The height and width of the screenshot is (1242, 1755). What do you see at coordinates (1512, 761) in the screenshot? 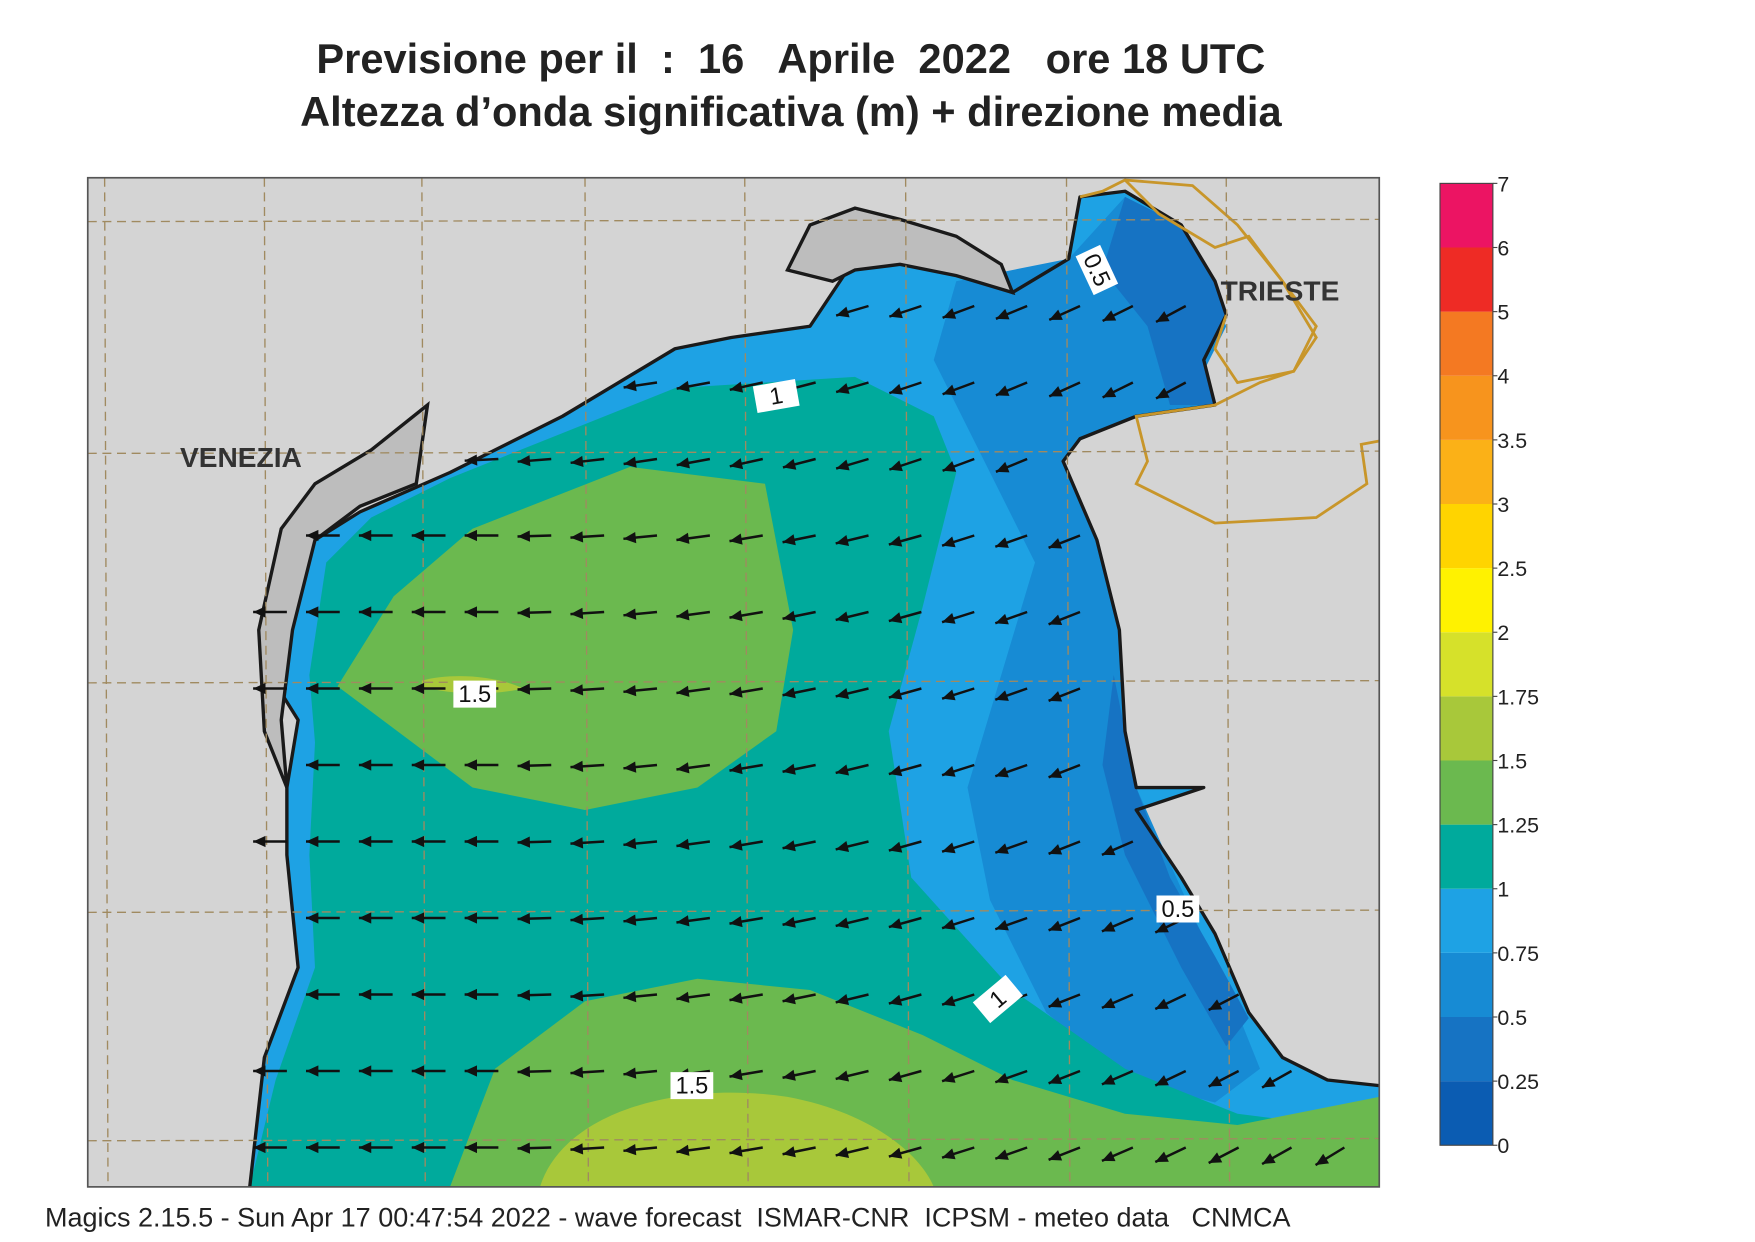
I see `colorbar-tick-label: 1.5` at bounding box center [1512, 761].